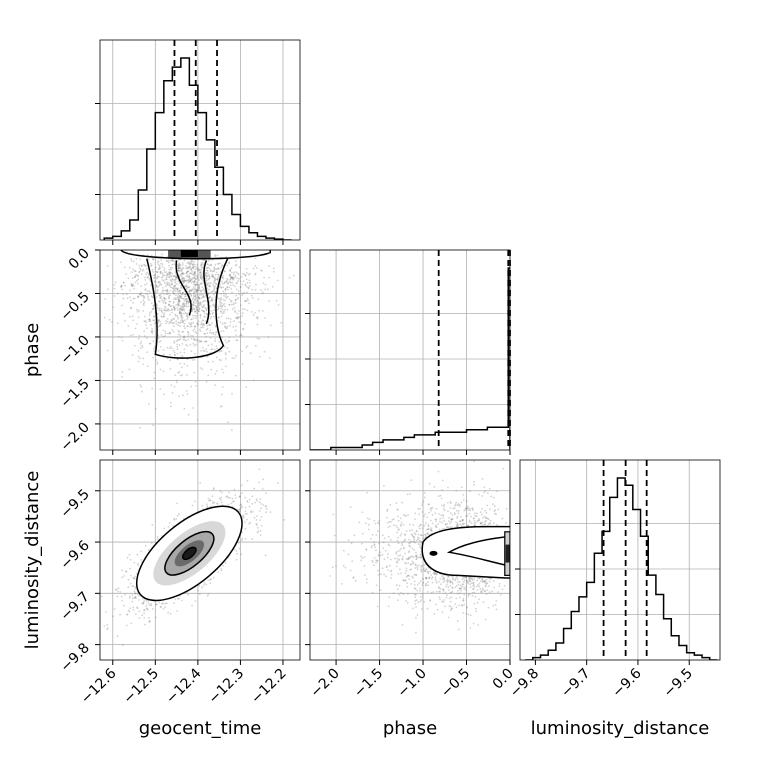 This screenshot has height=760, width=760. What do you see at coordinates (524, 683) in the screenshot?
I see `x-tick-label: −9.8` at bounding box center [524, 683].